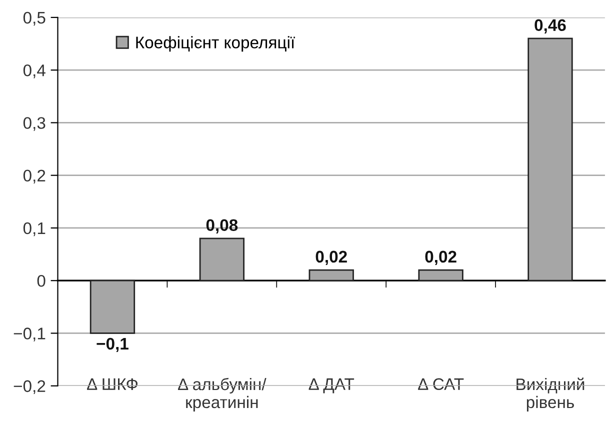 The height and width of the screenshot is (436, 608). I want to click on data-label: 0,46, so click(550, 26).